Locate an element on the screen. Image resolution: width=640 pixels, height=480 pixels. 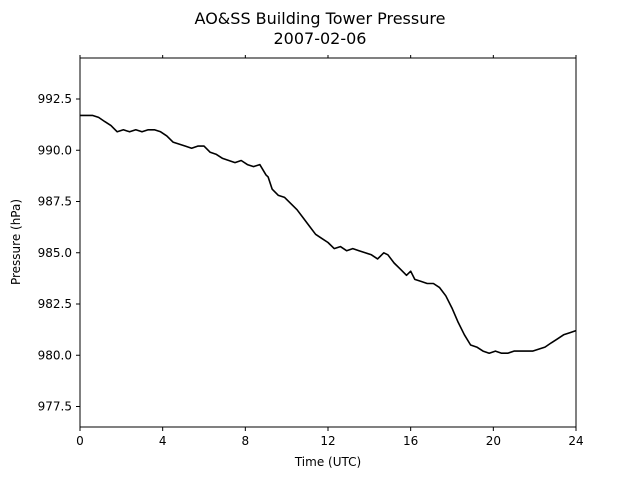
y-axis: 977.5 980.0 982.5 985.0 987.5 990.0 992.5 is located at coordinates (59, 253).